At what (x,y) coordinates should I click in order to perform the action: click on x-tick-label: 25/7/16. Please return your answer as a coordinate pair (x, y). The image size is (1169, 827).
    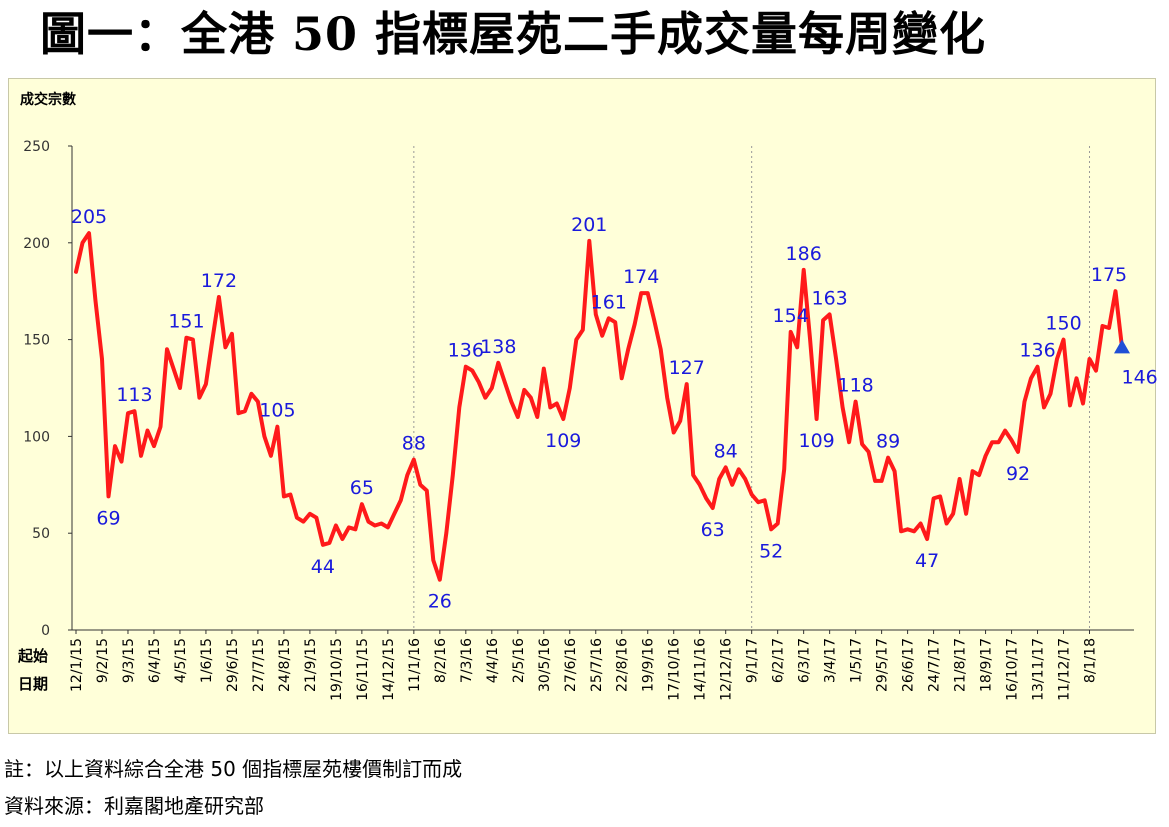
    Looking at the image, I should click on (597, 665).